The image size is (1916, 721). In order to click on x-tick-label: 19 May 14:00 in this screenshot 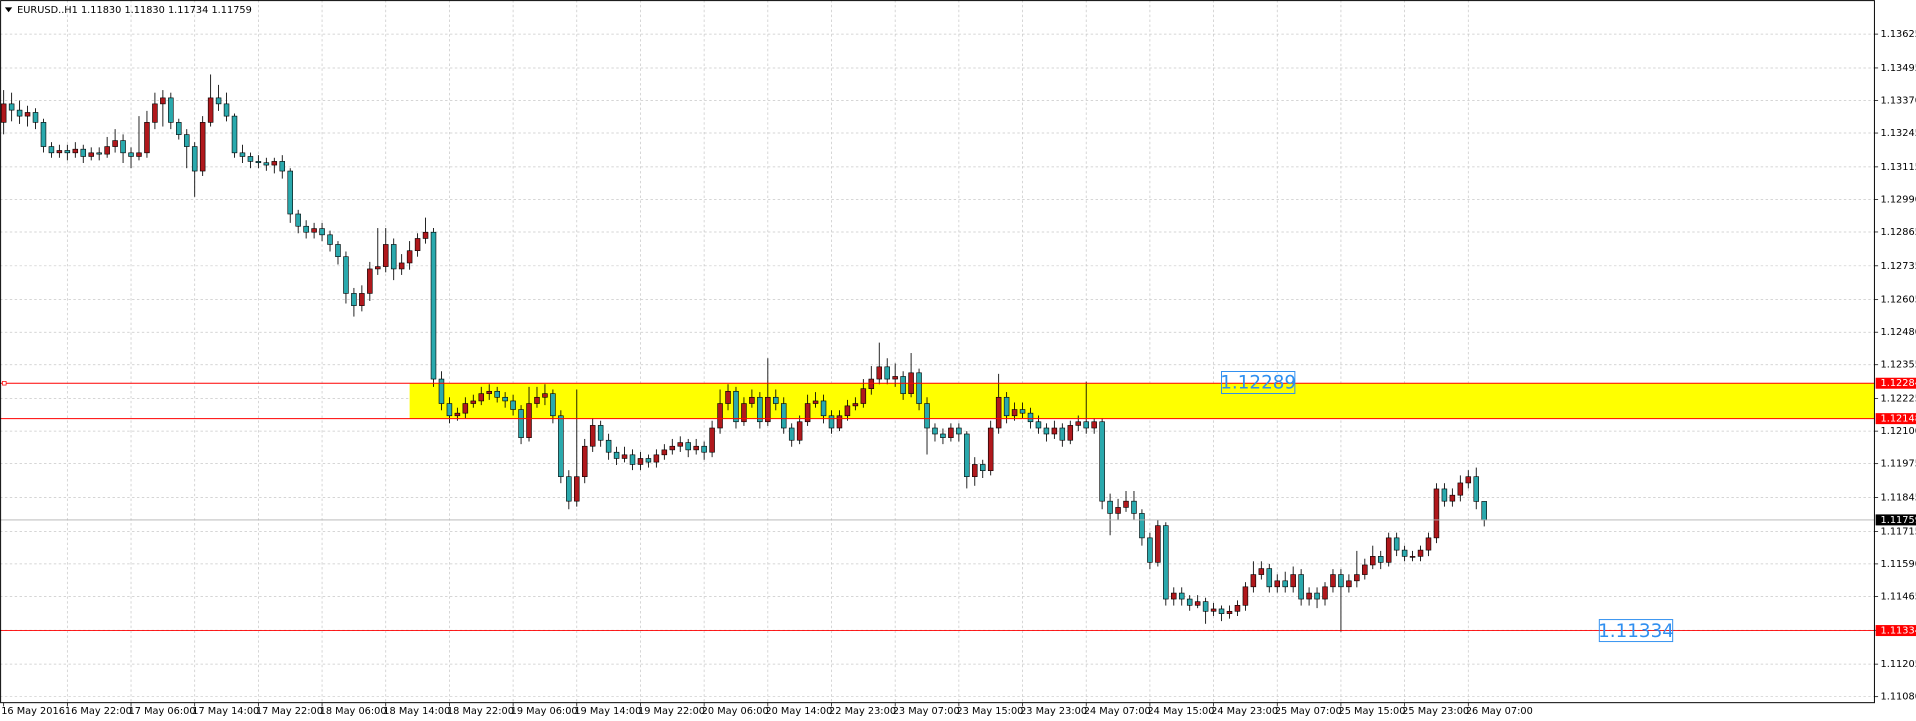, I will do `click(607, 711)`.